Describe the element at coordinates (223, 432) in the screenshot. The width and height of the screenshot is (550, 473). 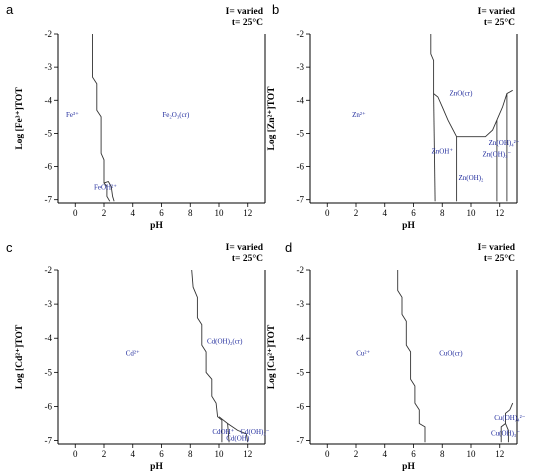
I see `species-label: CdOH⁺` at that location.